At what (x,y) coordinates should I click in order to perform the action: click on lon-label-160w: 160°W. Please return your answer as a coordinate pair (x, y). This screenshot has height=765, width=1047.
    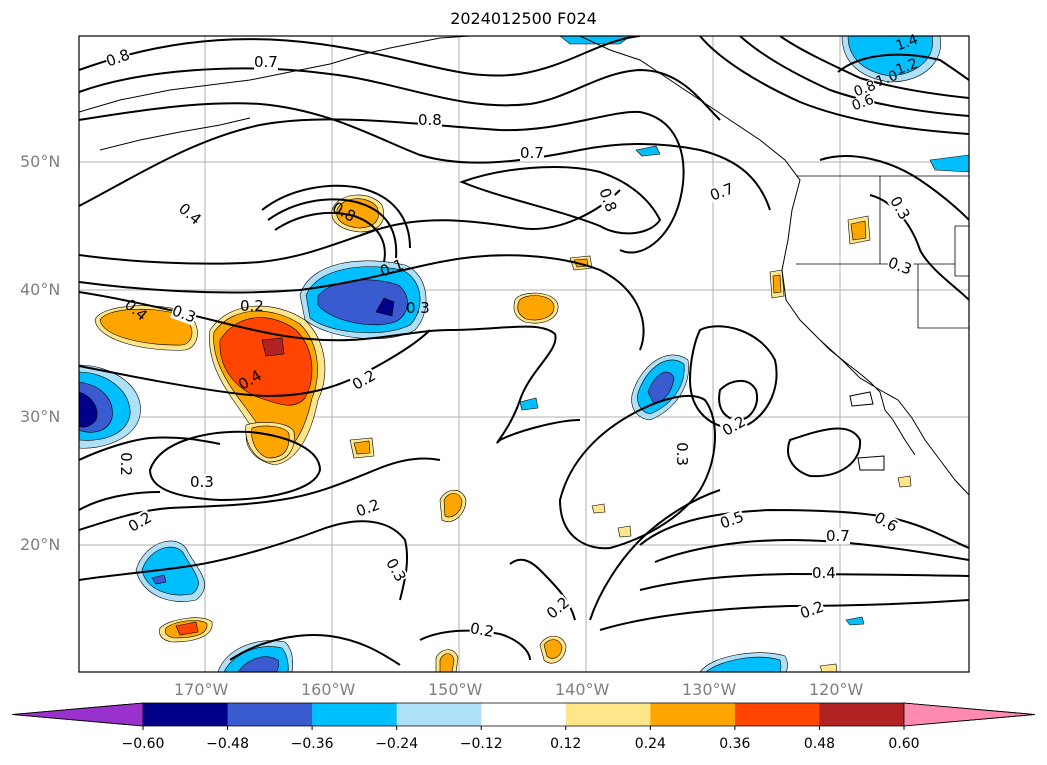
    Looking at the image, I should click on (328, 689).